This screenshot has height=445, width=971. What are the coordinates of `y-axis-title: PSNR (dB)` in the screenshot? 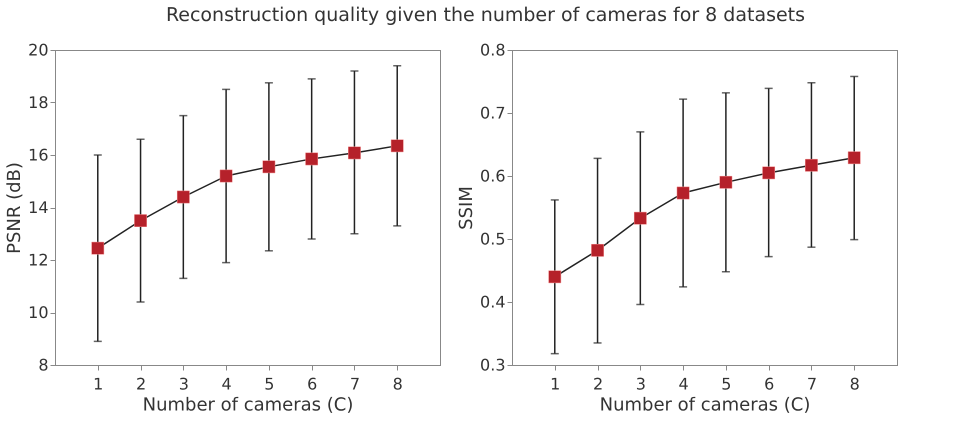 It's located at (15, 208).